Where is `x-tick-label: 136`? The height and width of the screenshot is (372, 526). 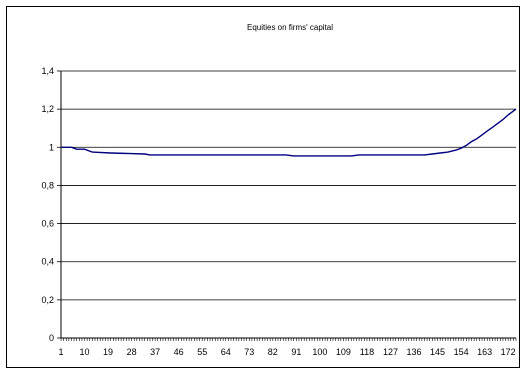
x-tick-label: 136 is located at coordinates (414, 352).